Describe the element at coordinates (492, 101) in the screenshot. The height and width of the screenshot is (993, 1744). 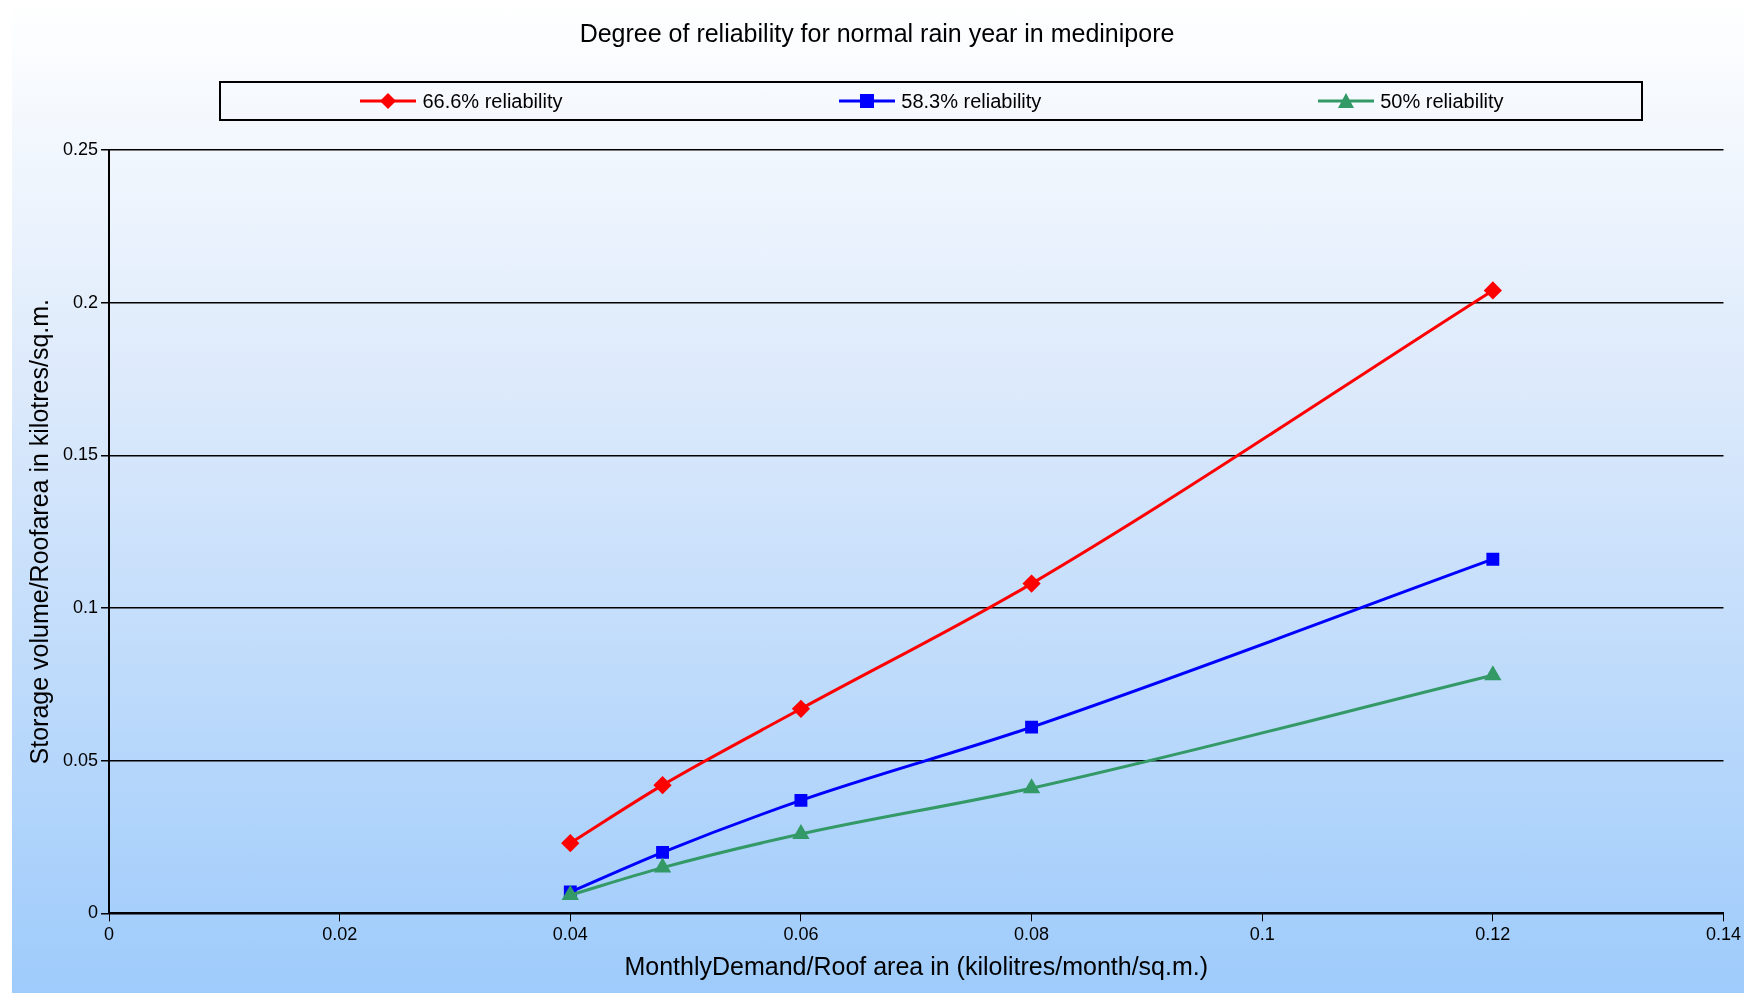
I see `legend-label: 66.6% reliability` at that location.